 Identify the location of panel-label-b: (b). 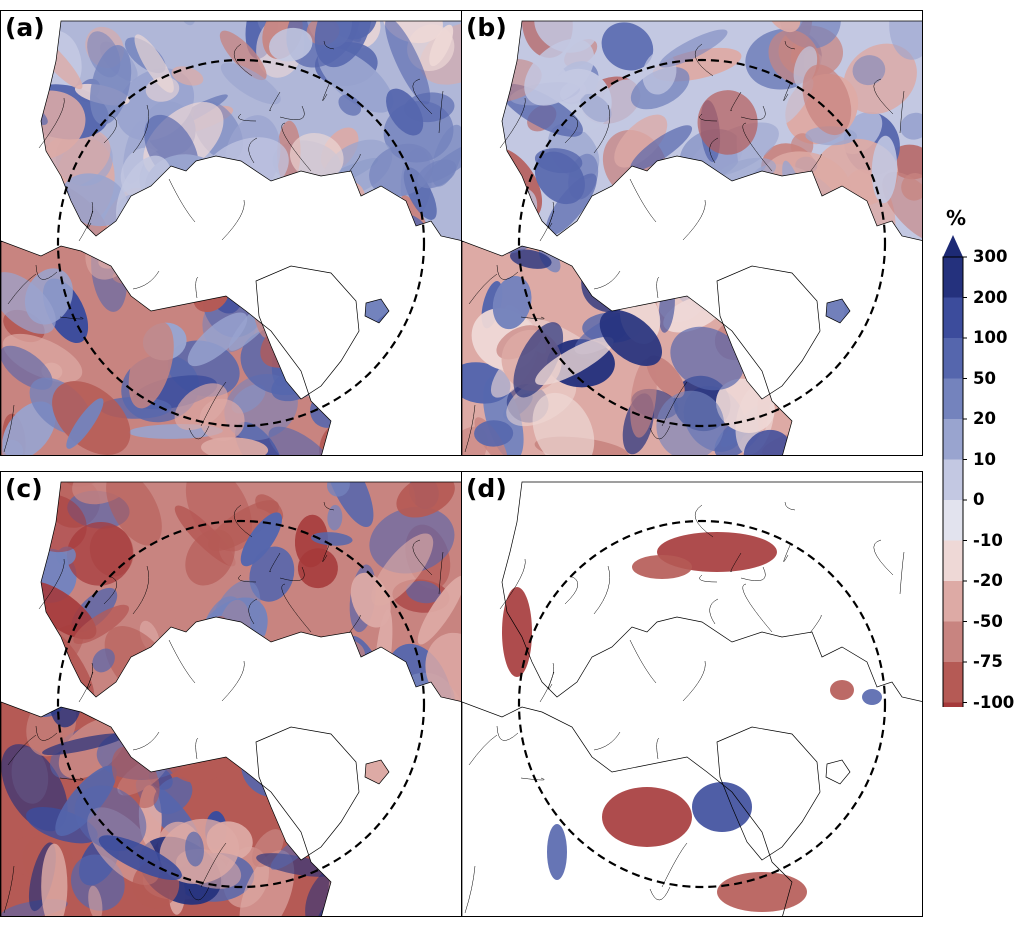
(486, 27).